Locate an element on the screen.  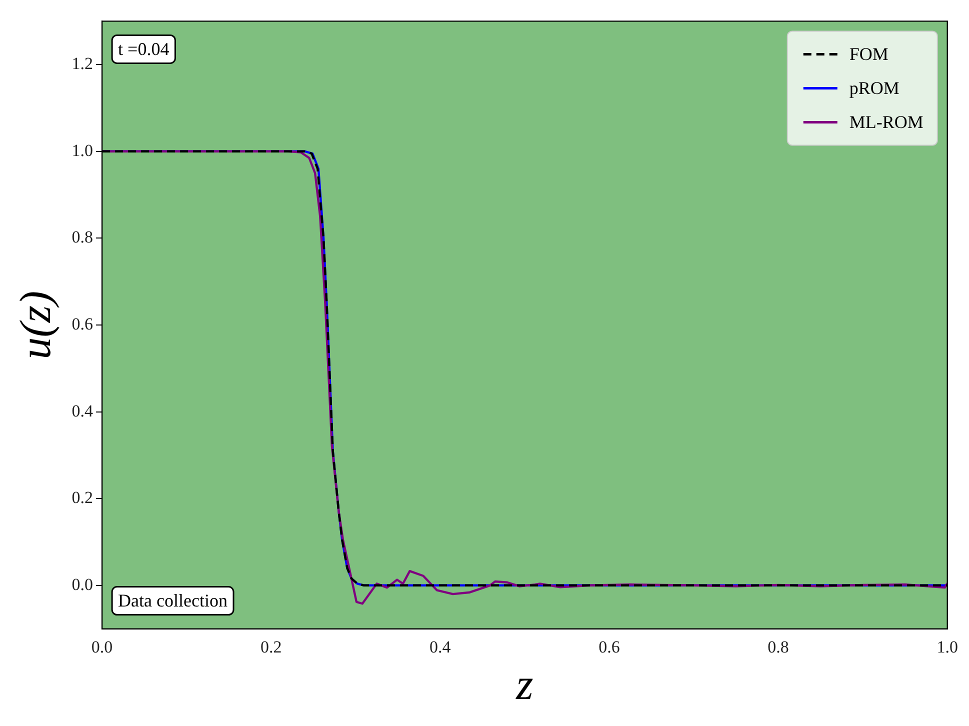
x-axis-title: z is located at coordinates (524, 685).